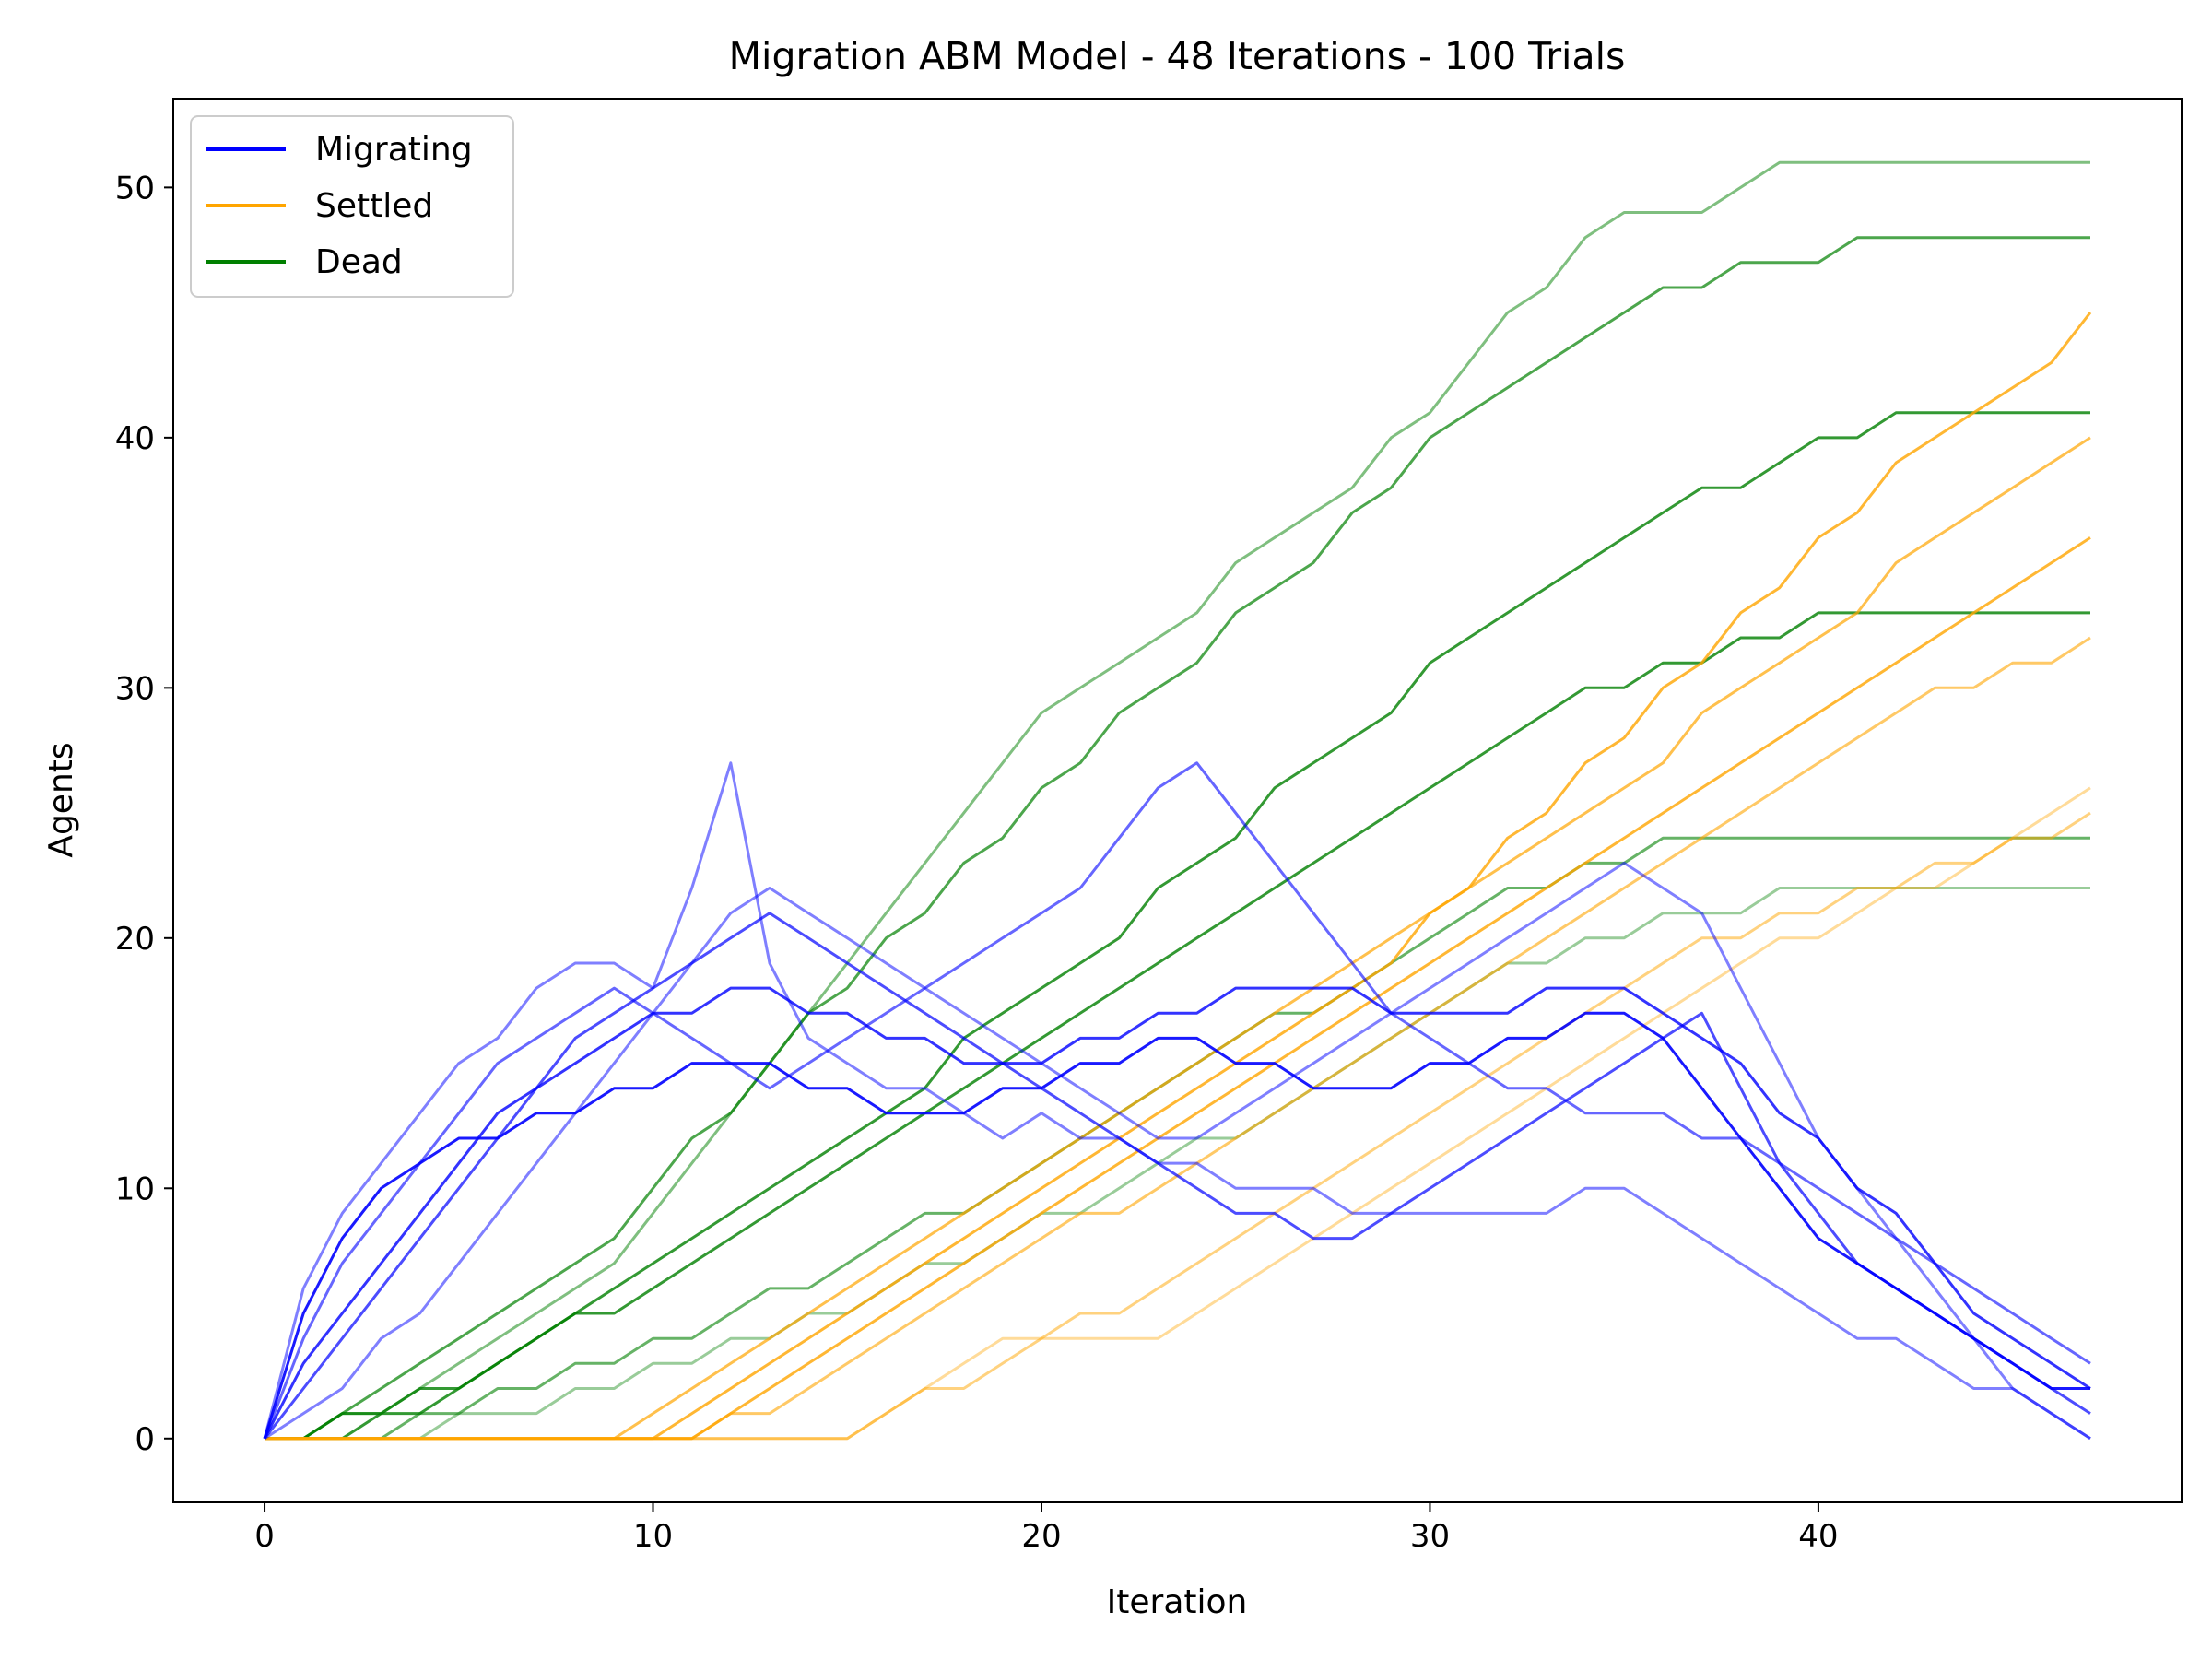 Image resolution: width=2212 pixels, height=1659 pixels. I want to click on y-tick-label: 50, so click(135, 188).